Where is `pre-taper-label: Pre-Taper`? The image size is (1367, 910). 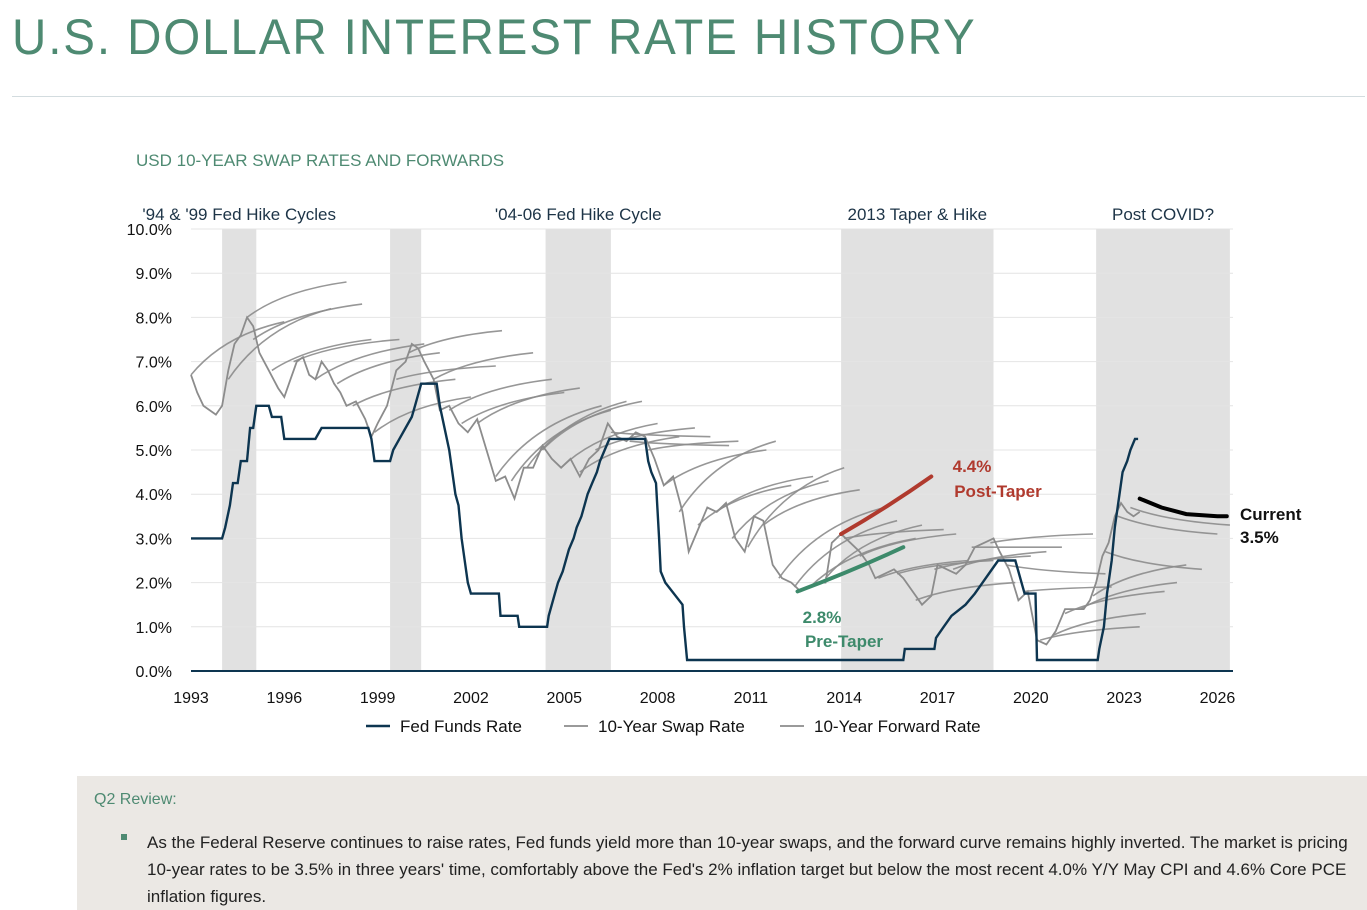
pre-taper-label: Pre-Taper is located at coordinates (844, 641).